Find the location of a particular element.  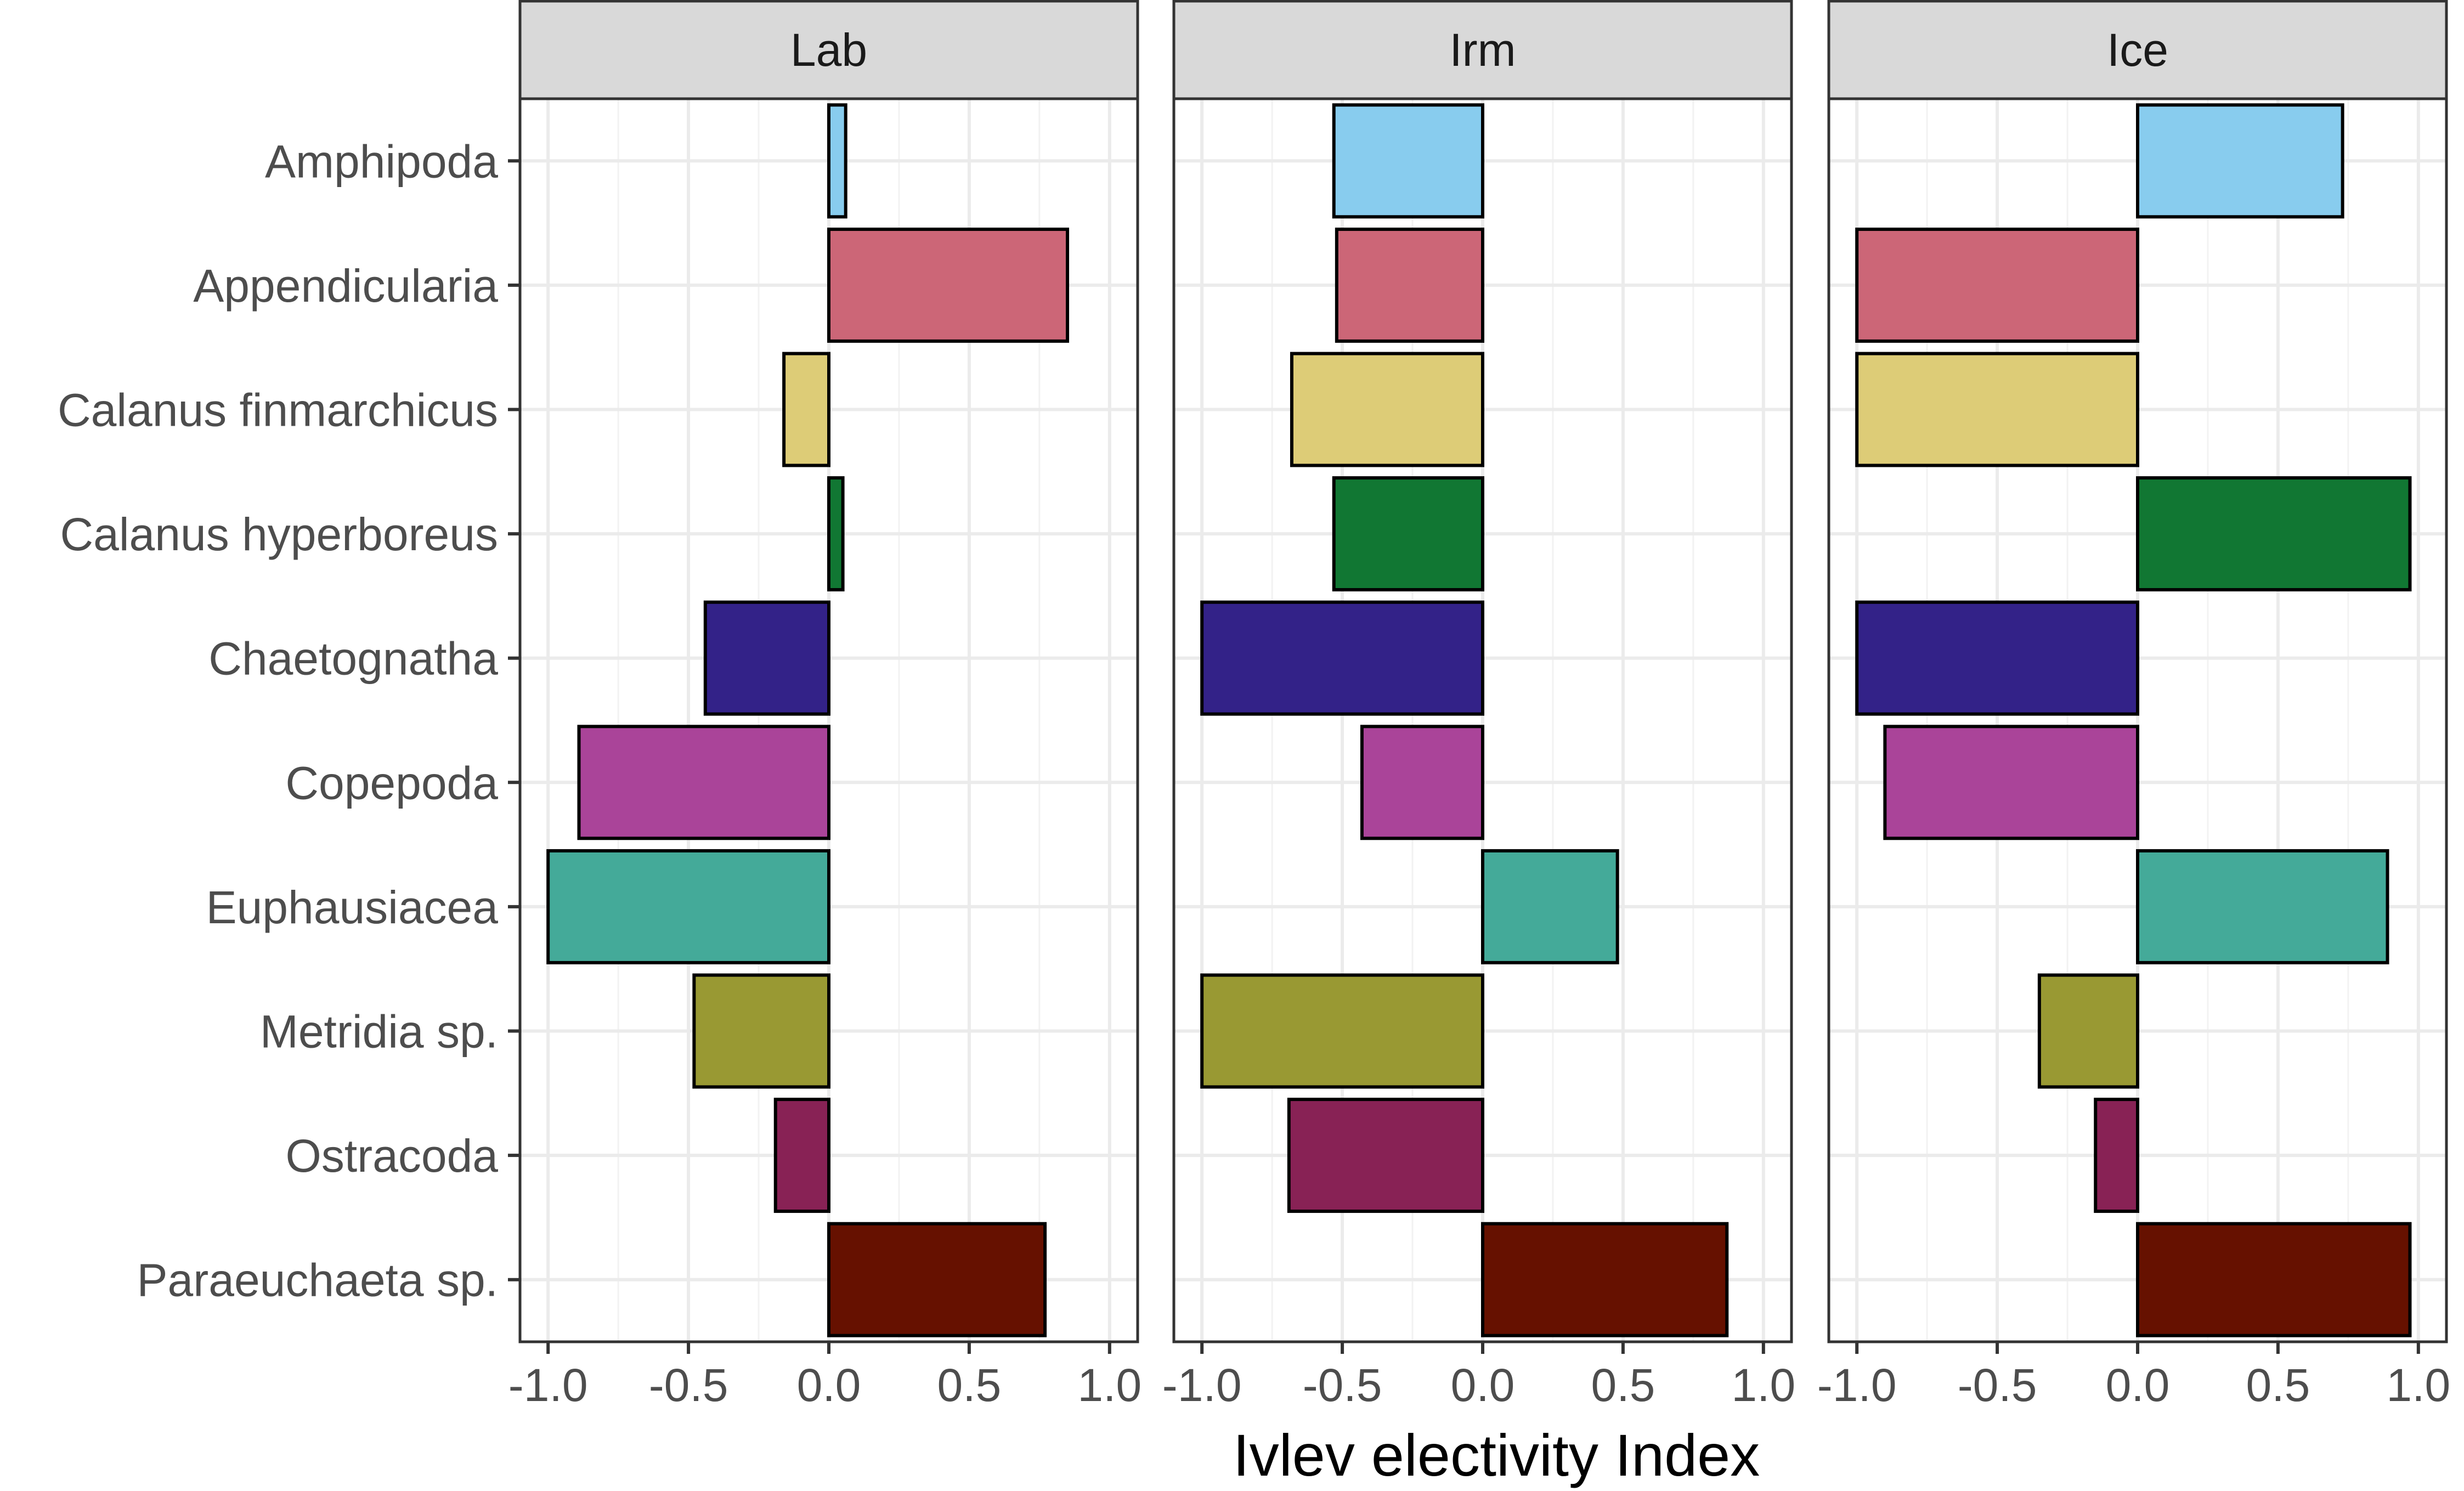

bar-lab-metridia-sp is located at coordinates (761, 1031).